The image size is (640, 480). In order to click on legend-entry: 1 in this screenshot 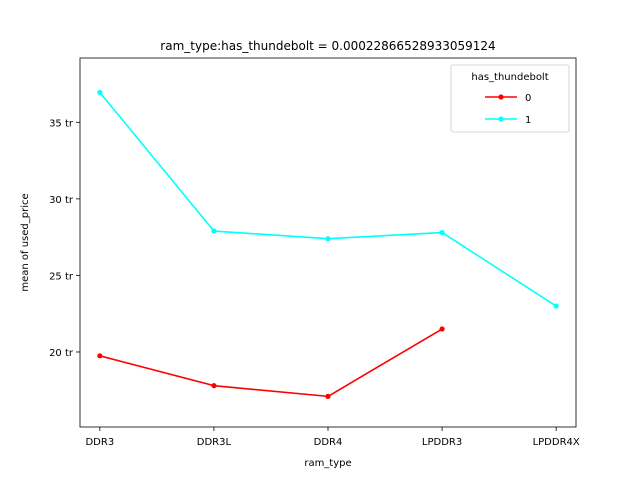, I will do `click(508, 120)`.